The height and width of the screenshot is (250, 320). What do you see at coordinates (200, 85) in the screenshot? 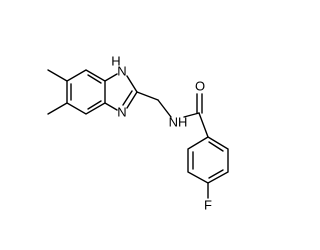
I see `atom-label: O` at bounding box center [200, 85].